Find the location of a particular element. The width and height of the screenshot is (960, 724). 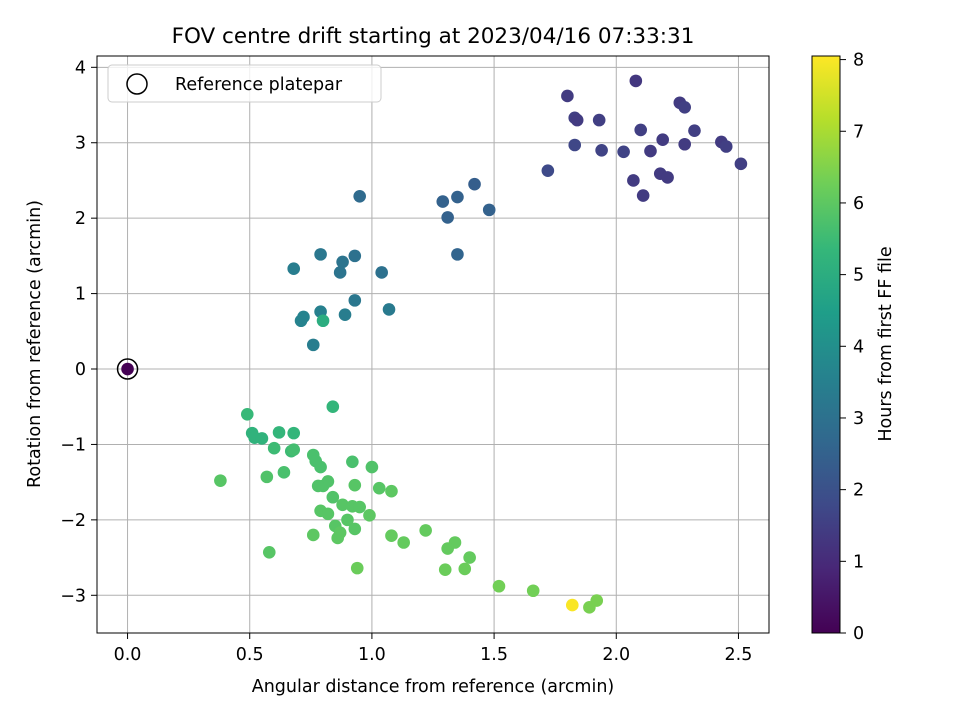

x-axis-ticks: 0.0 0.5 1.0 1.5 2.0 2.5 is located at coordinates (433, 649).